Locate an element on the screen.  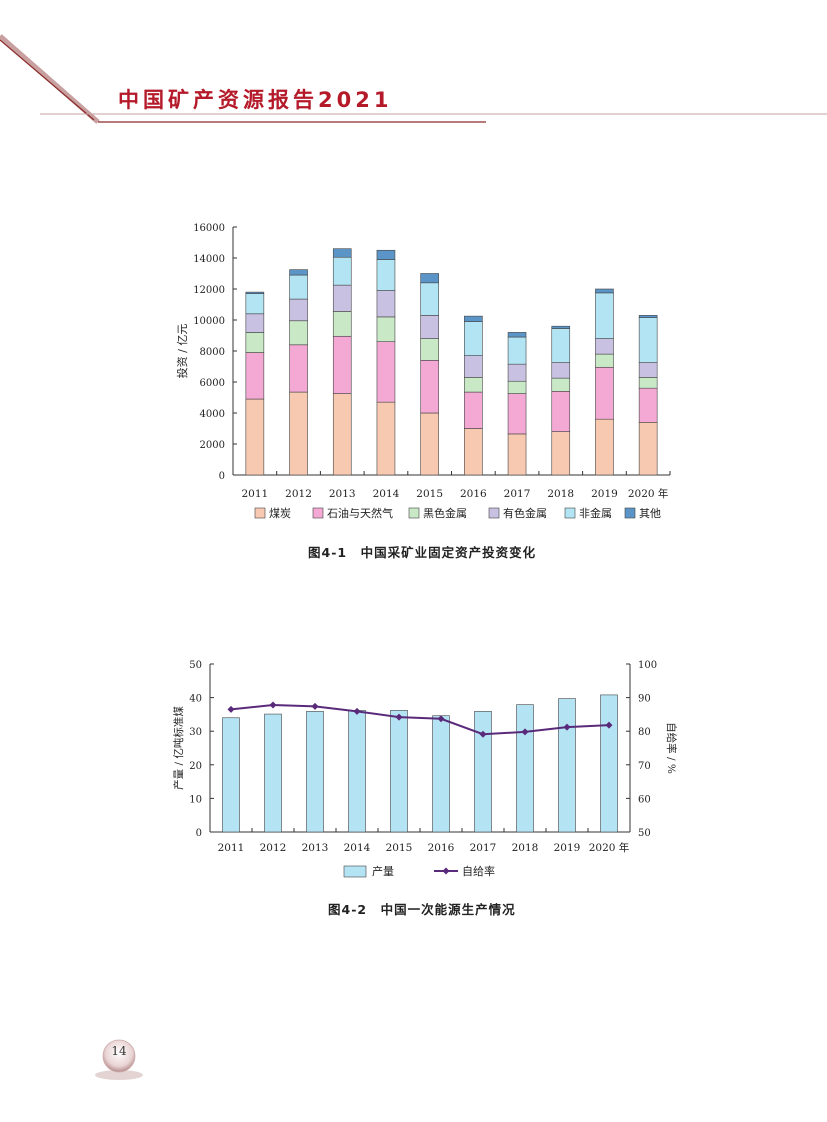
right-tick-label: 60 is located at coordinates (644, 799).